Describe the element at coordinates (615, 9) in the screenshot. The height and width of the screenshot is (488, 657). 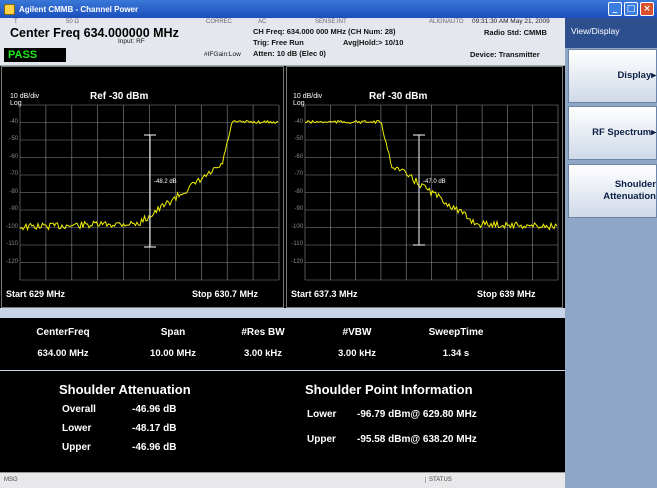
I see `minimize-button: _` at that location.